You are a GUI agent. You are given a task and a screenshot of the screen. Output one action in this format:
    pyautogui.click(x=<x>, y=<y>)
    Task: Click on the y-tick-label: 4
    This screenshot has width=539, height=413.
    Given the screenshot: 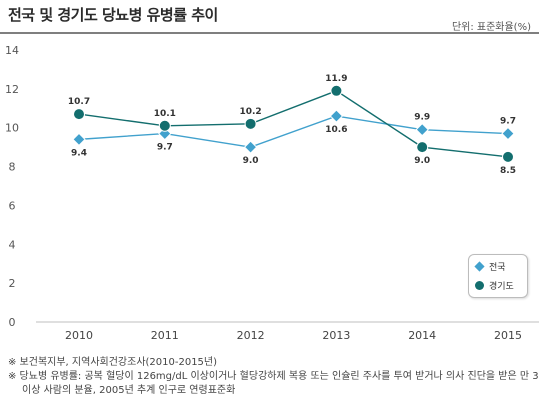 What is the action you would take?
    pyautogui.click(x=12, y=244)
    